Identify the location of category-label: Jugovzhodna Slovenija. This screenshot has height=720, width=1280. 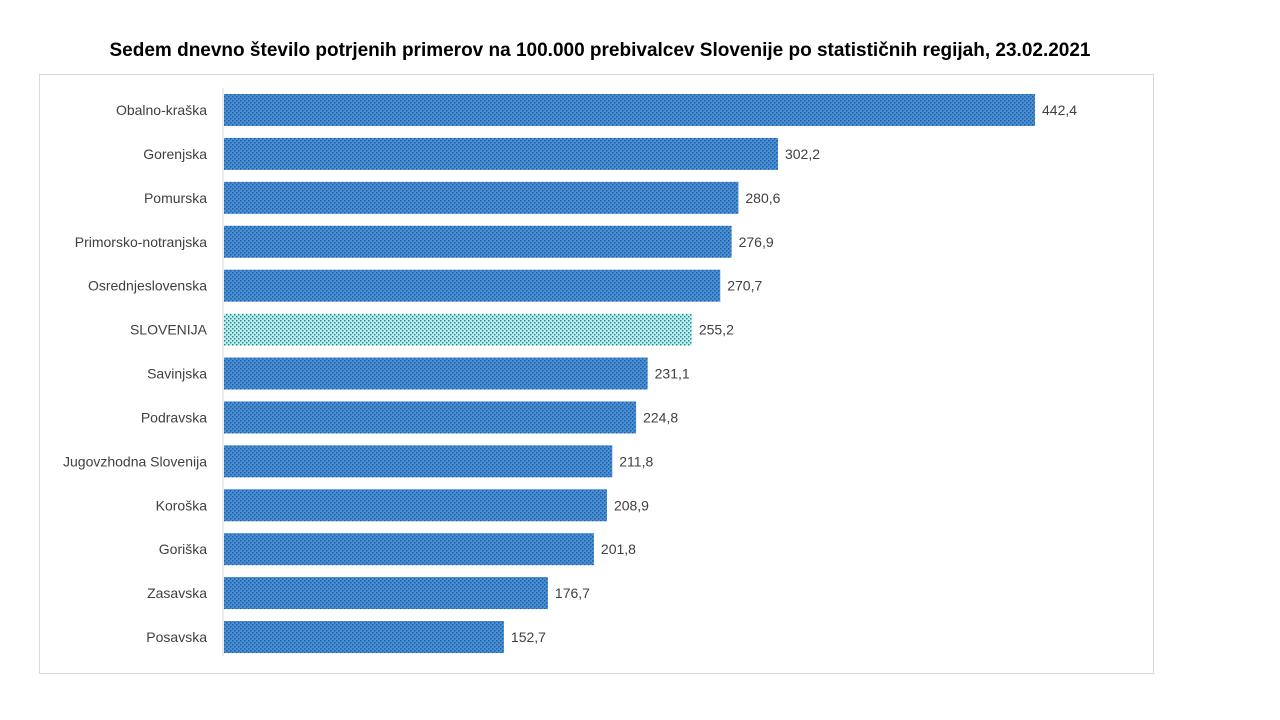
(135, 461).